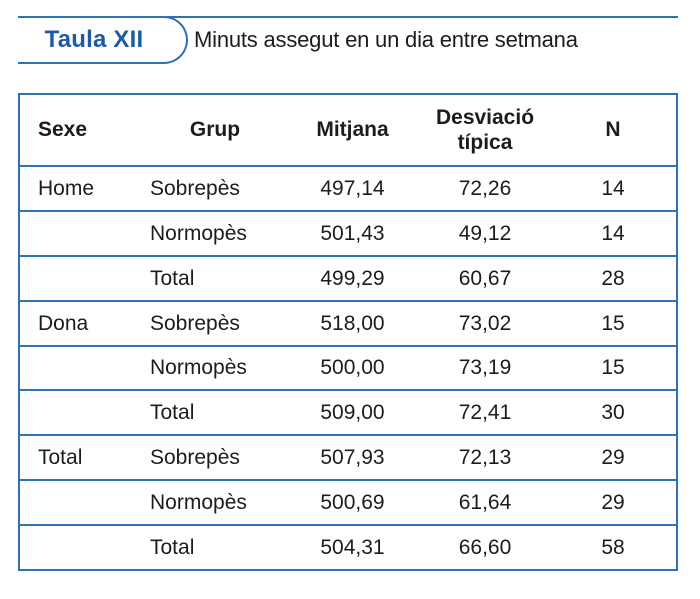  I want to click on table-header-row: Sexe Grup Mitjana Desviació típica N, so click(348, 130).